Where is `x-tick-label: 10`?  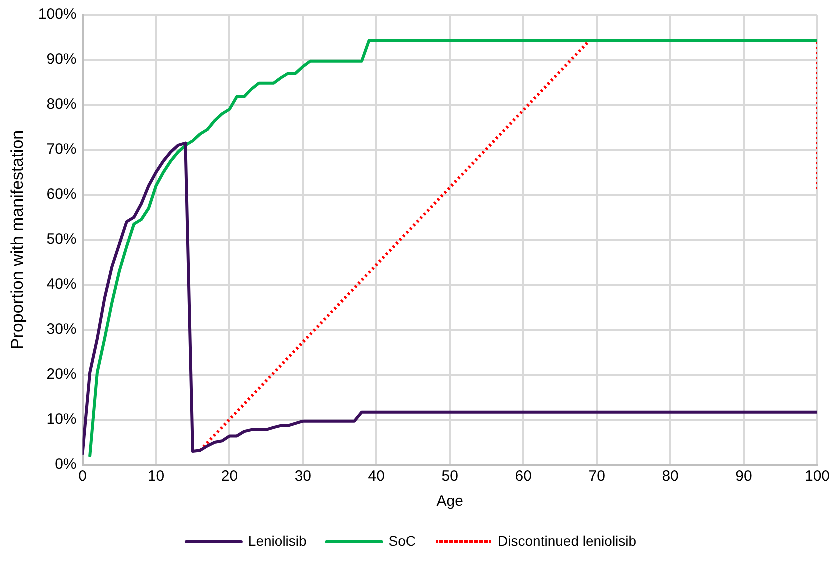 x-tick-label: 10 is located at coordinates (156, 477).